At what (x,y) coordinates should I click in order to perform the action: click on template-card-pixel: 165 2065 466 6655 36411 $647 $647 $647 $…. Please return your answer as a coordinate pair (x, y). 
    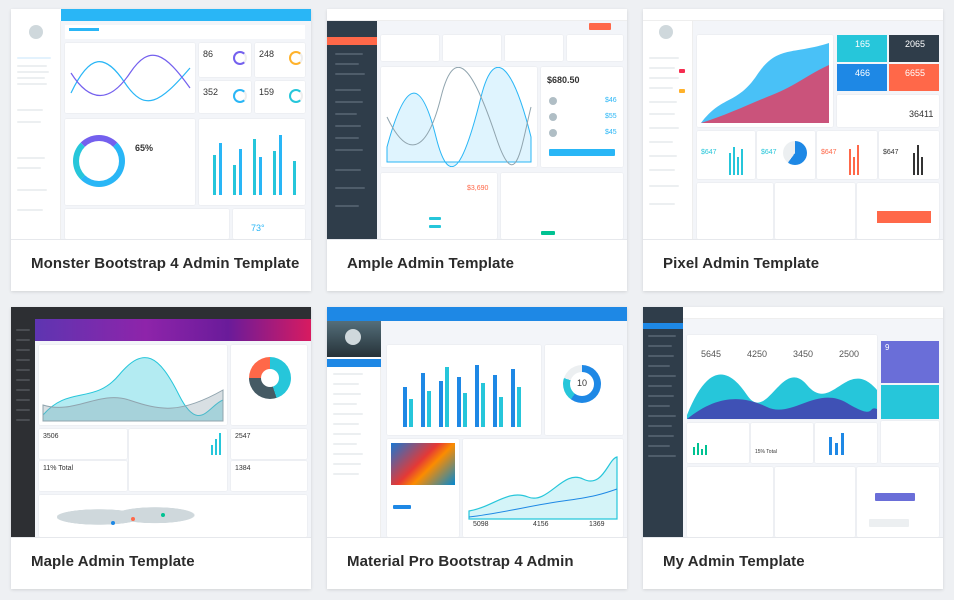
    Looking at the image, I should click on (793, 150).